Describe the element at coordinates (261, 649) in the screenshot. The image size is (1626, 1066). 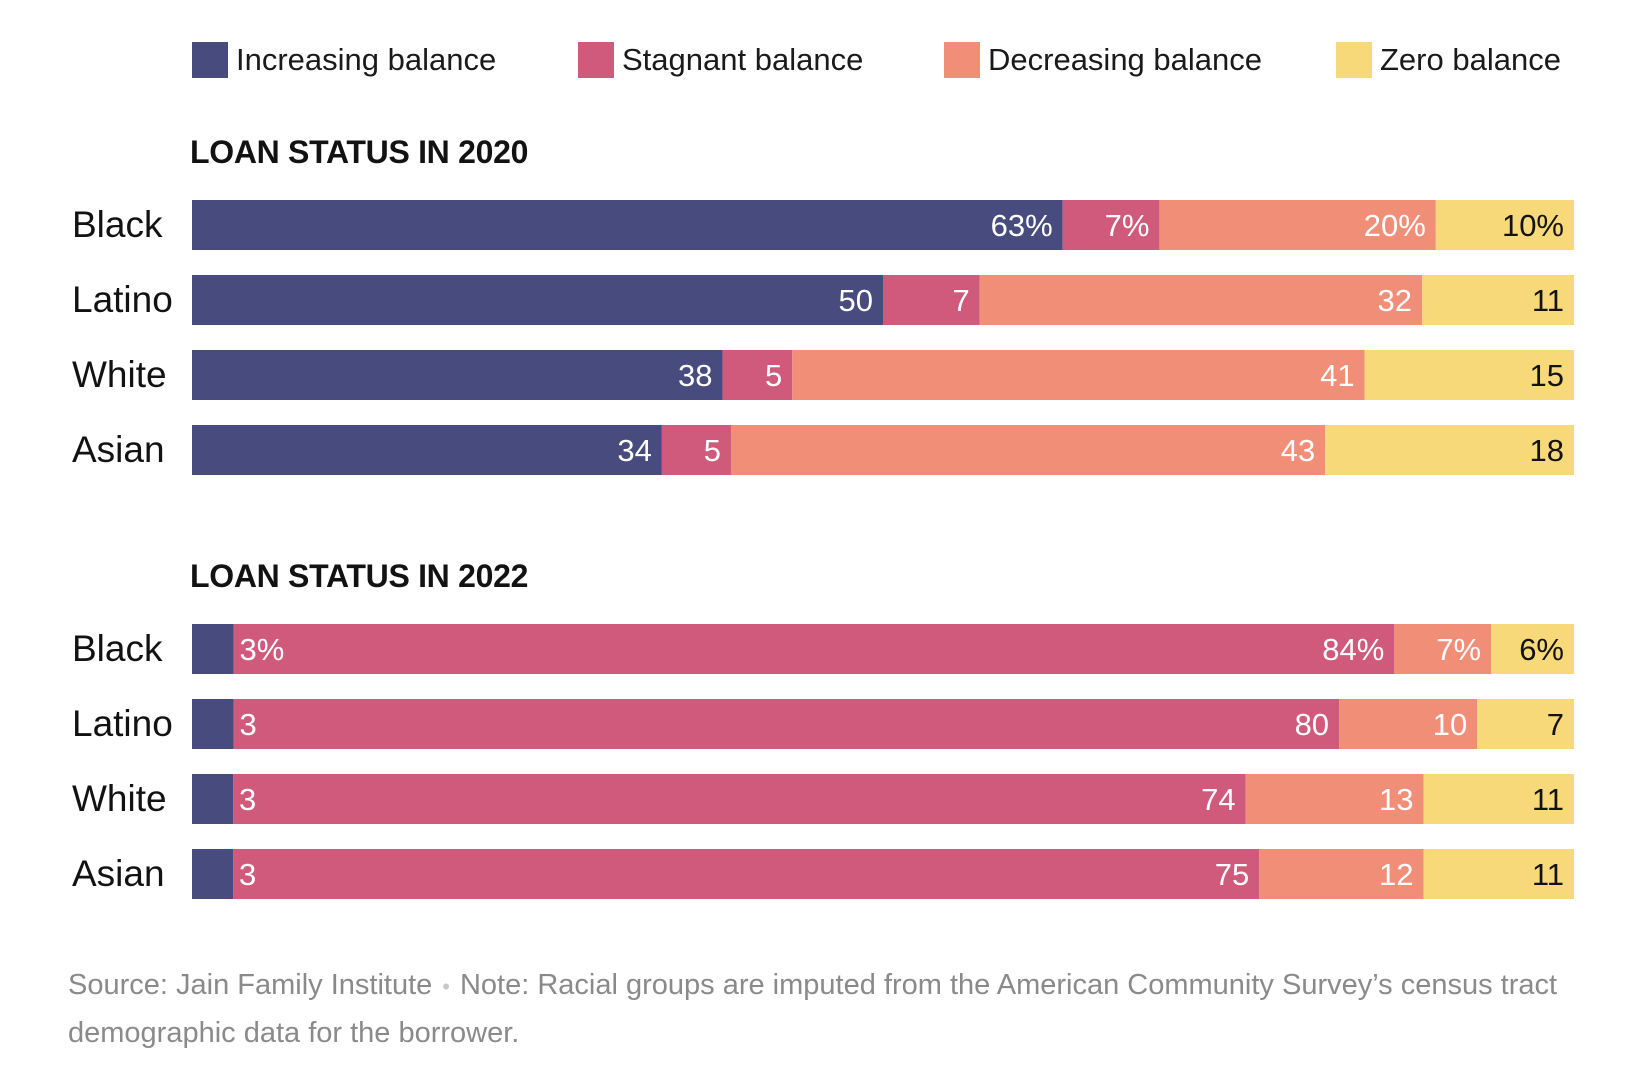
I see `data-label-2022-black-increasing-balance: 3%` at that location.